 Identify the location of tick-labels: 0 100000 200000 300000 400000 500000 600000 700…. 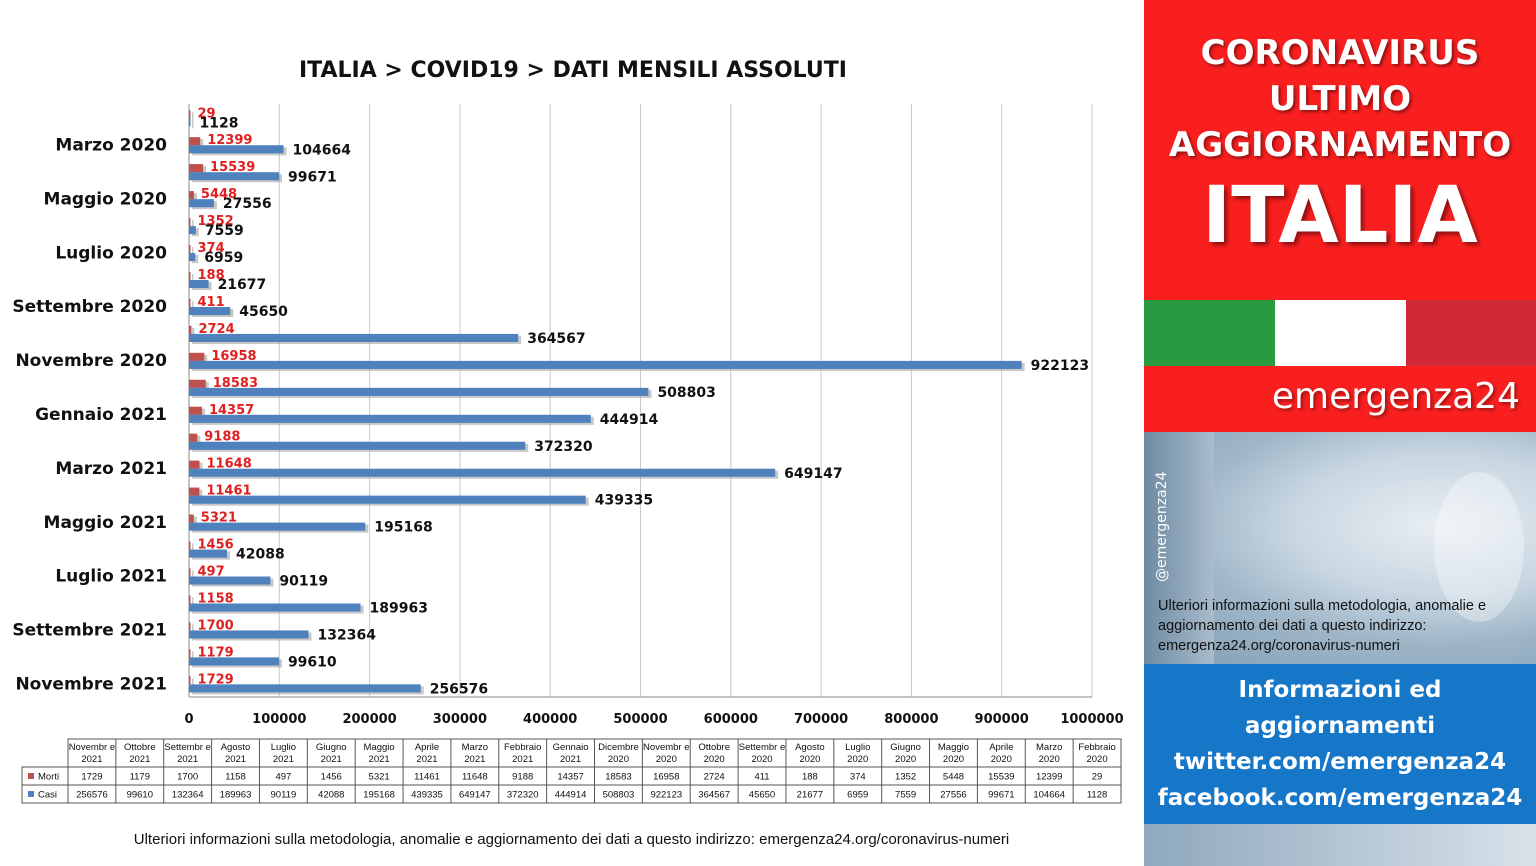
(653, 719).